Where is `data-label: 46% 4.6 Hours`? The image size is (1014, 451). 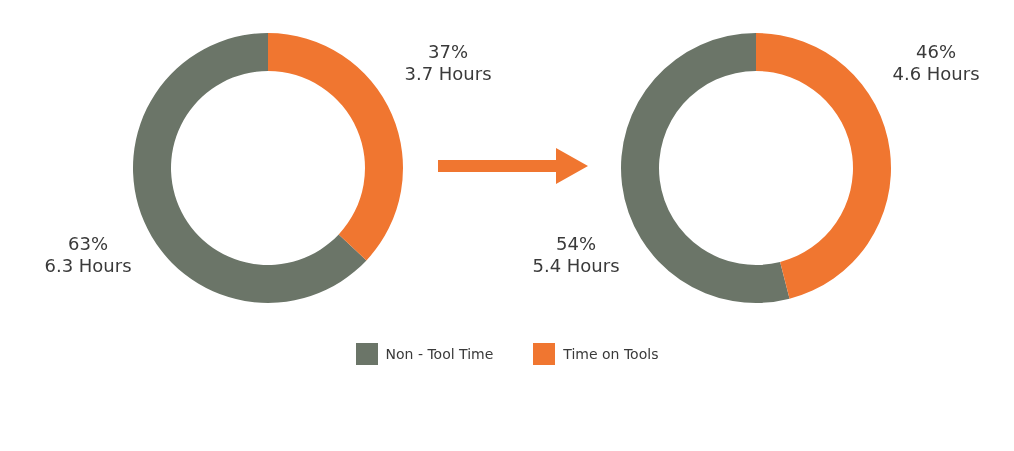 data-label: 46% 4.6 Hours is located at coordinates (936, 62).